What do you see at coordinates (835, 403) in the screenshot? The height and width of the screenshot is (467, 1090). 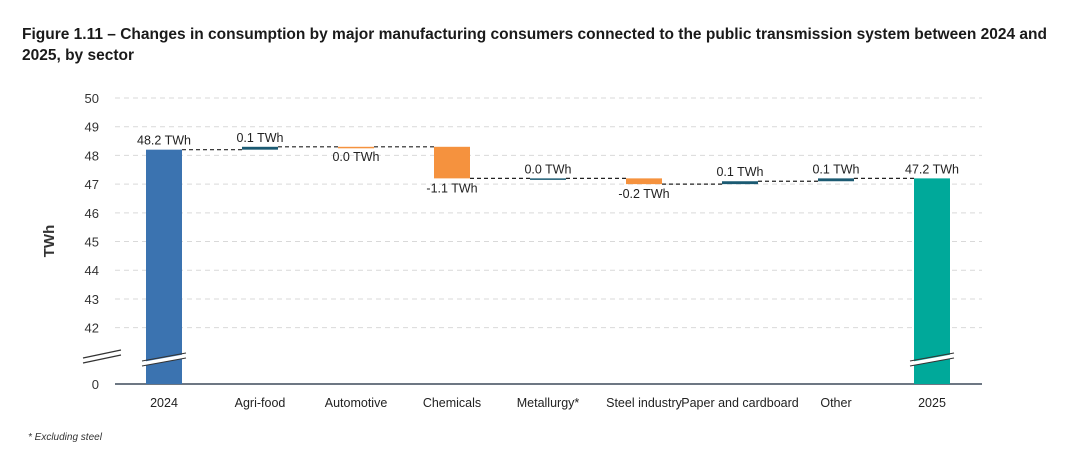 I see `x-tick-label: Other` at bounding box center [835, 403].